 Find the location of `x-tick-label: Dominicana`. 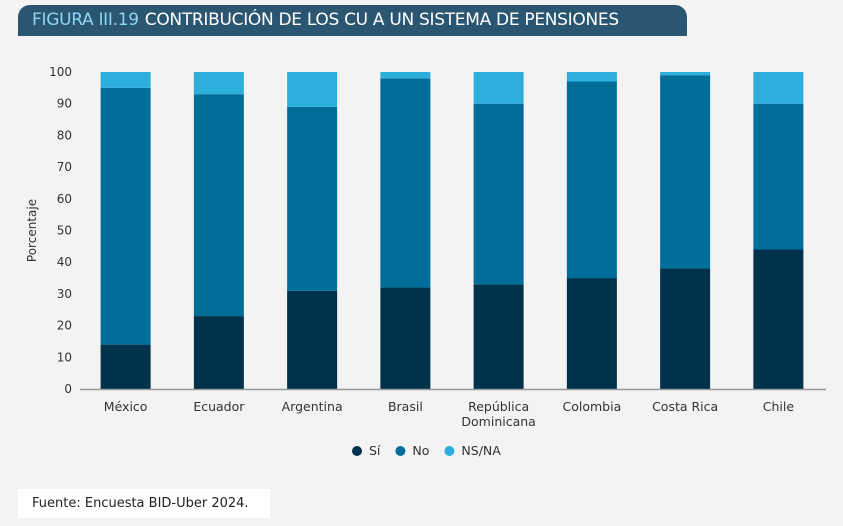

x-tick-label: Dominicana is located at coordinates (498, 421).